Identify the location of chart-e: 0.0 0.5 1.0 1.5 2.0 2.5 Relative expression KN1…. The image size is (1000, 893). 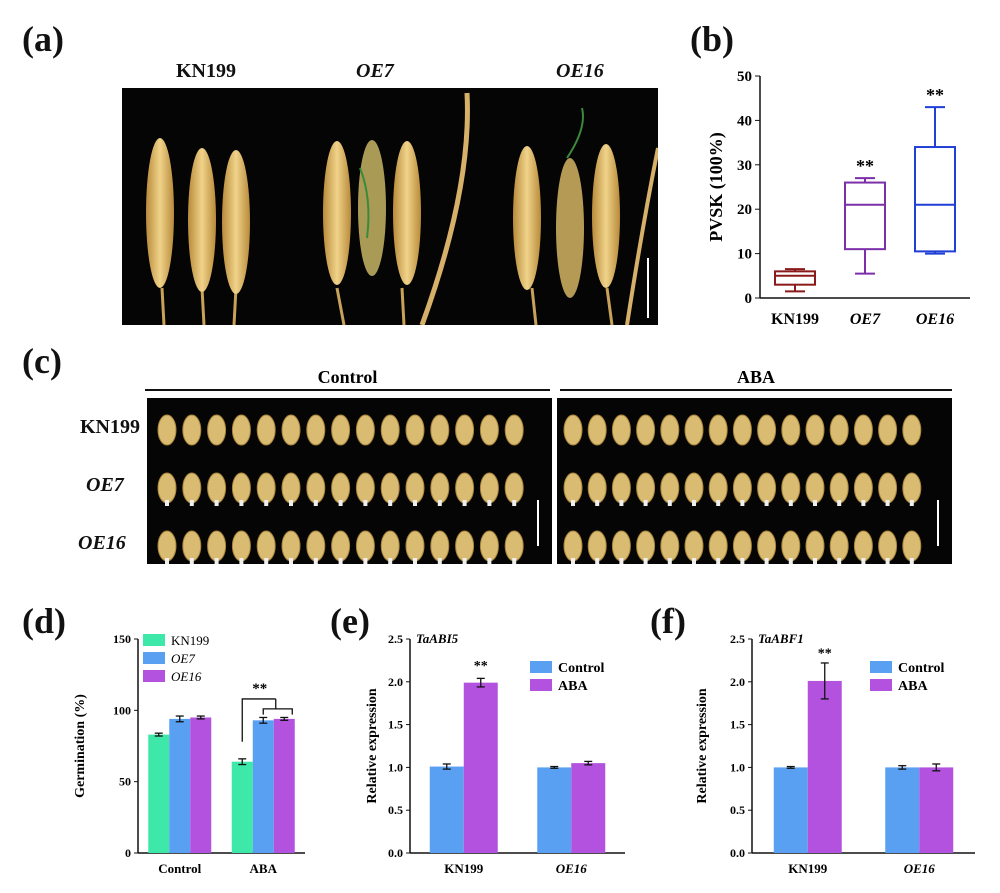
(495, 753).